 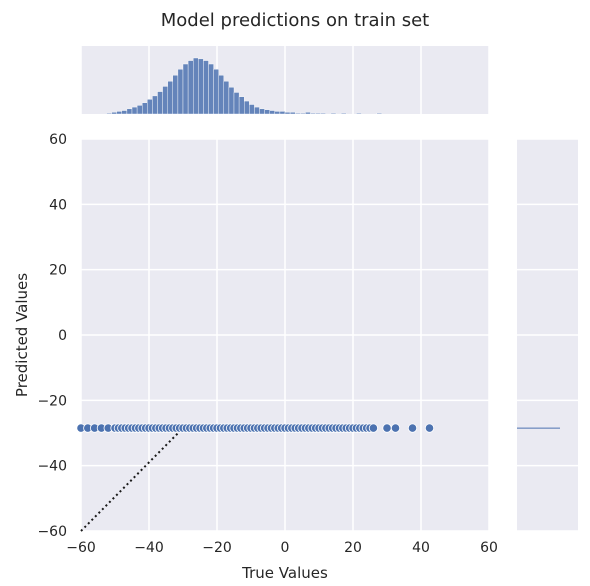 I want to click on scatter-points, so click(x=255, y=428).